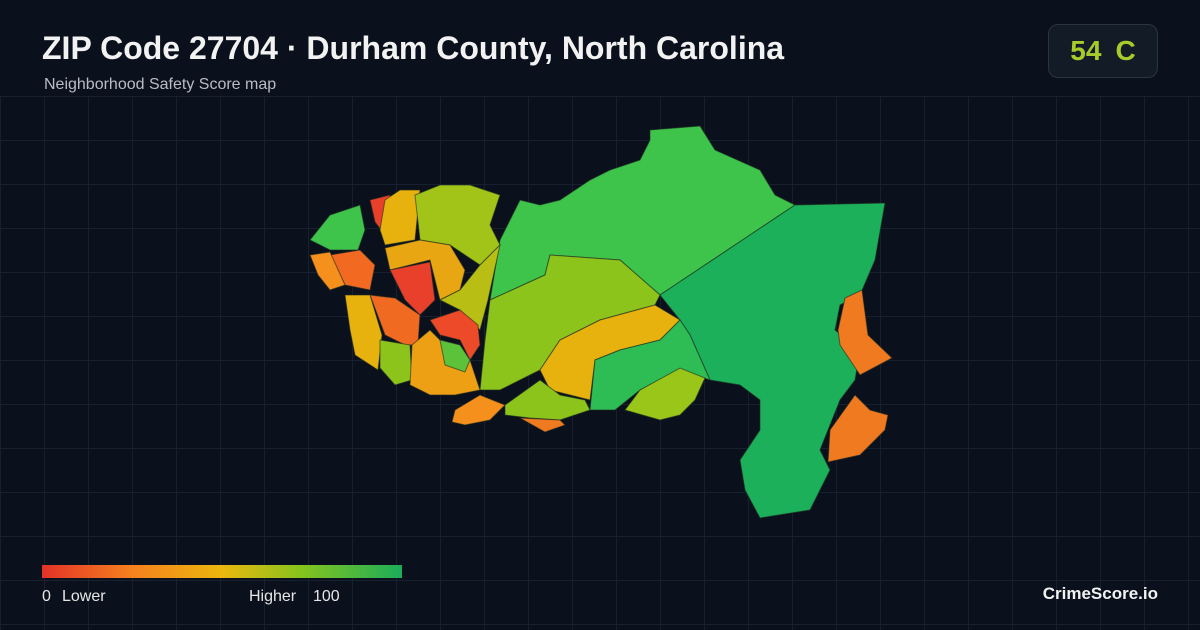 The height and width of the screenshot is (630, 1200). What do you see at coordinates (1125, 50) in the screenshot?
I see `grade: C` at bounding box center [1125, 50].